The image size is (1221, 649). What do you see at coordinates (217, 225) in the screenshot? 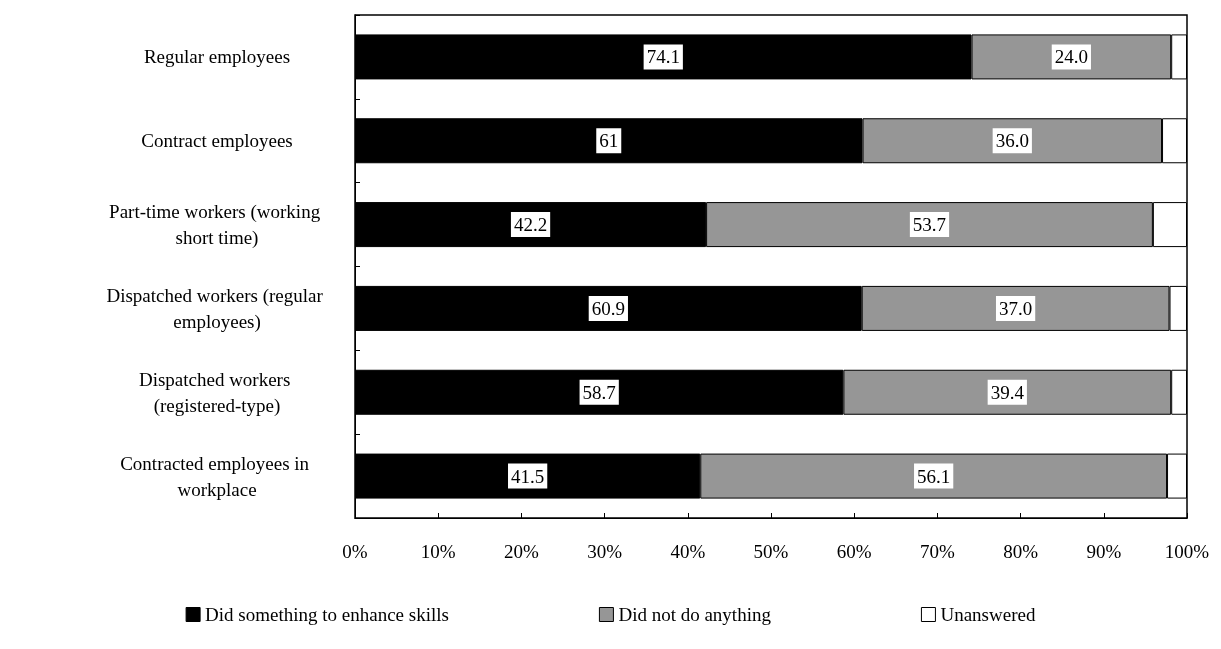
I see `y-tick-label: Part-time workers (working short time)` at bounding box center [217, 225].